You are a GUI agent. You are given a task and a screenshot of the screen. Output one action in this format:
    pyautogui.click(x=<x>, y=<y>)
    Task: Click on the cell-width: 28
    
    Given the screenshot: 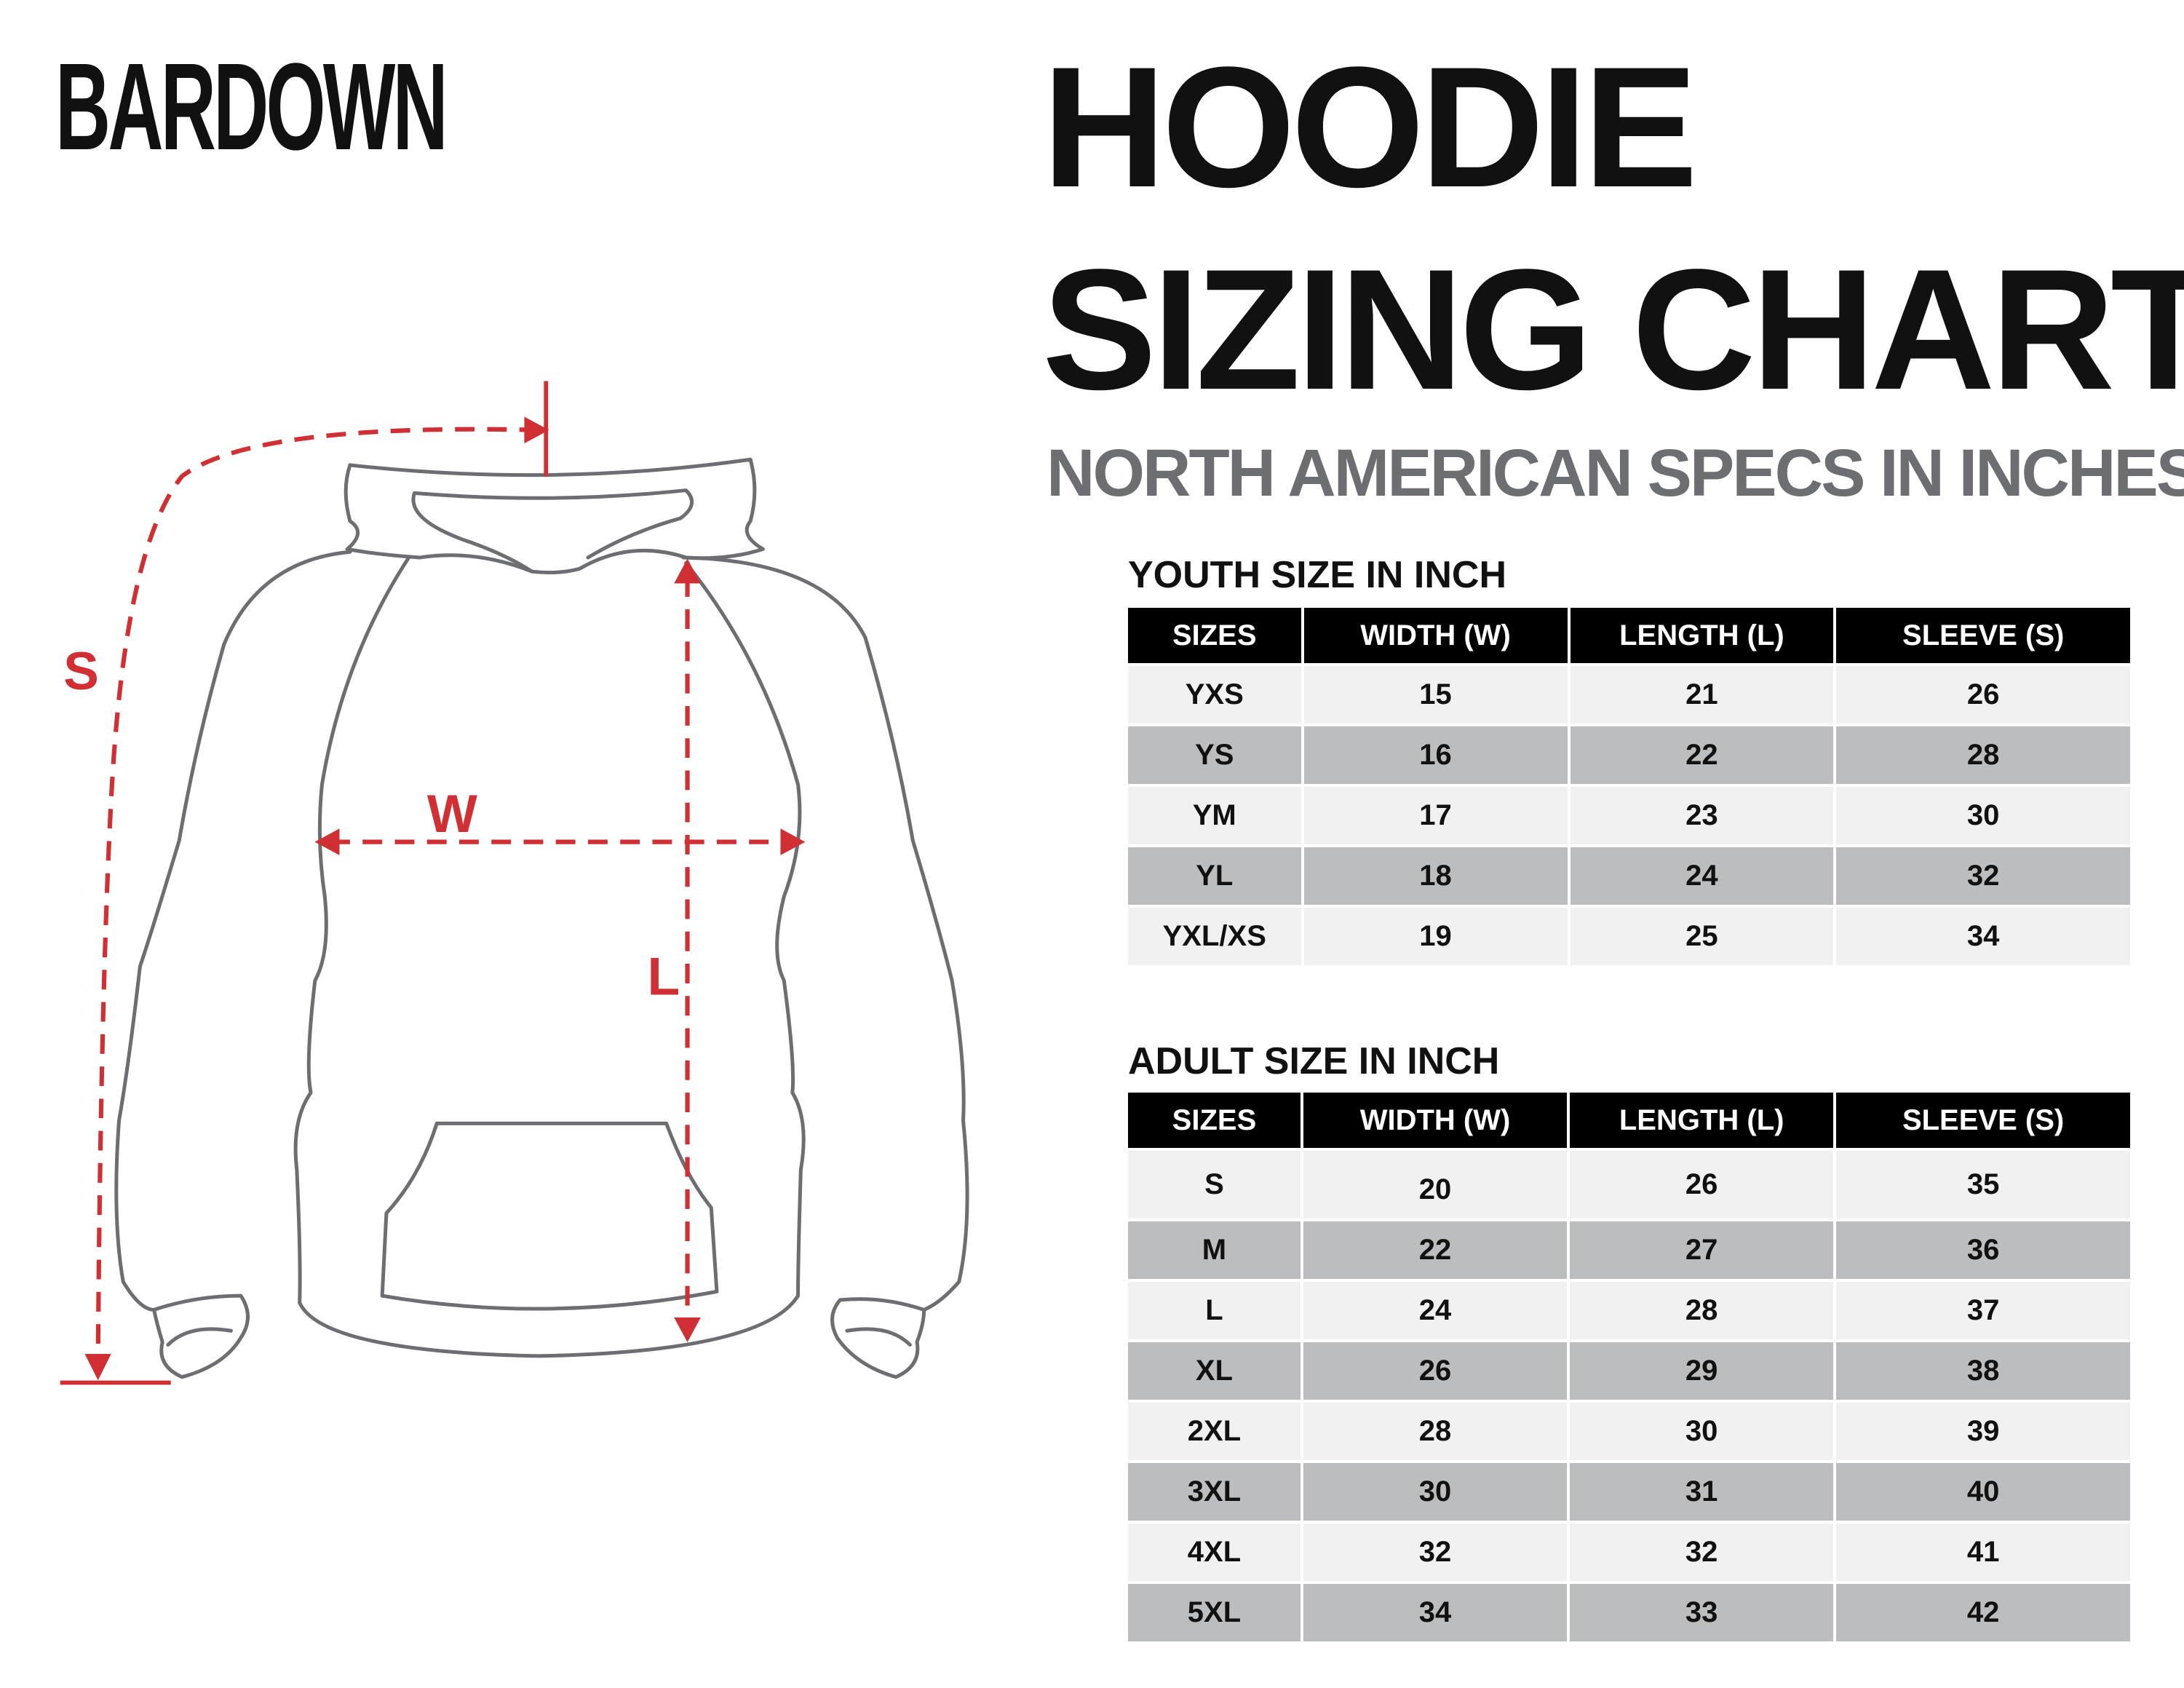 What is the action you would take?
    pyautogui.click(x=1436, y=1431)
    